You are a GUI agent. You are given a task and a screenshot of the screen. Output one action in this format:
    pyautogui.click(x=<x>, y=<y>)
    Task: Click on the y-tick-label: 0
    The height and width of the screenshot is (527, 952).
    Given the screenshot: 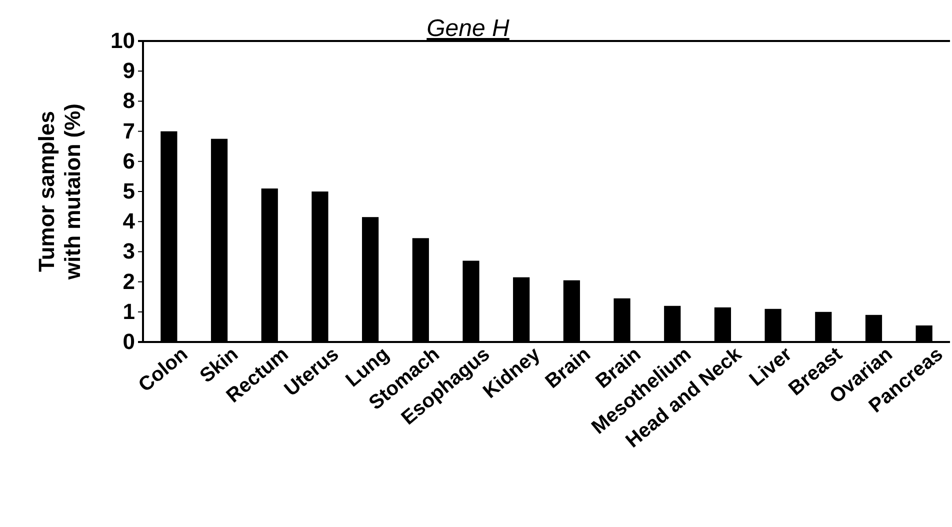 What is the action you would take?
    pyautogui.click(x=128, y=341)
    